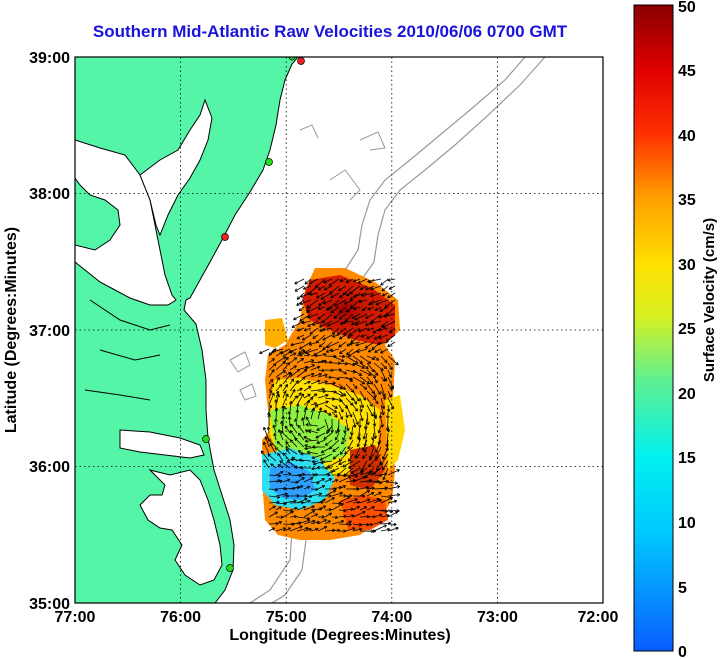  Describe the element at coordinates (307, 262) in the screenshot. I see `bathymetry-contour` at that location.